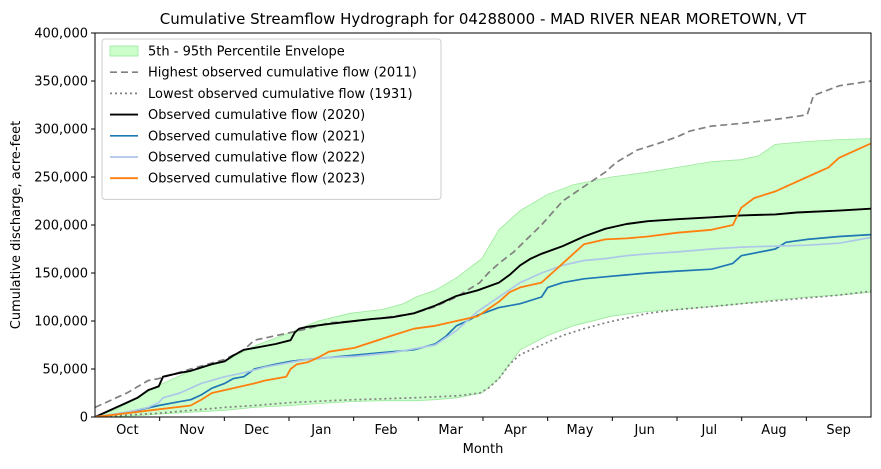  What do you see at coordinates (483, 449) in the screenshot?
I see `x-axis-label: Month` at bounding box center [483, 449].